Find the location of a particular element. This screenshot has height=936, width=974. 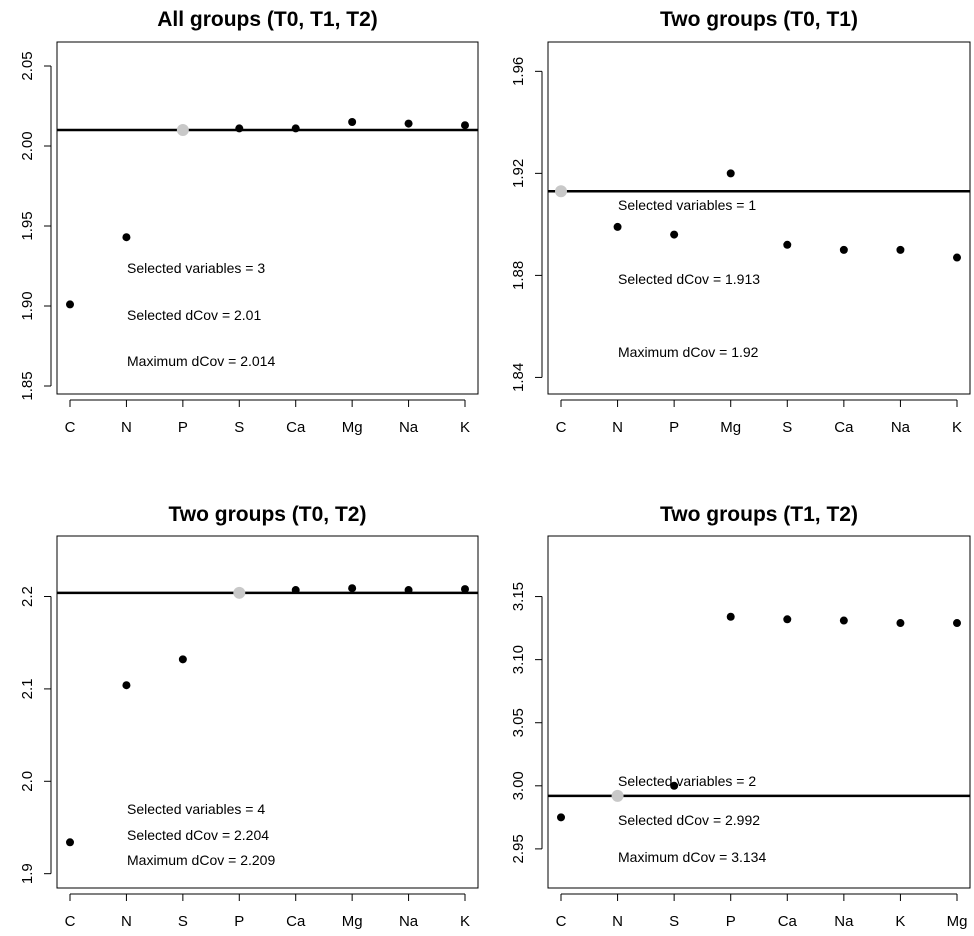

y-tick-label: 2.0 is located at coordinates (27, 781).